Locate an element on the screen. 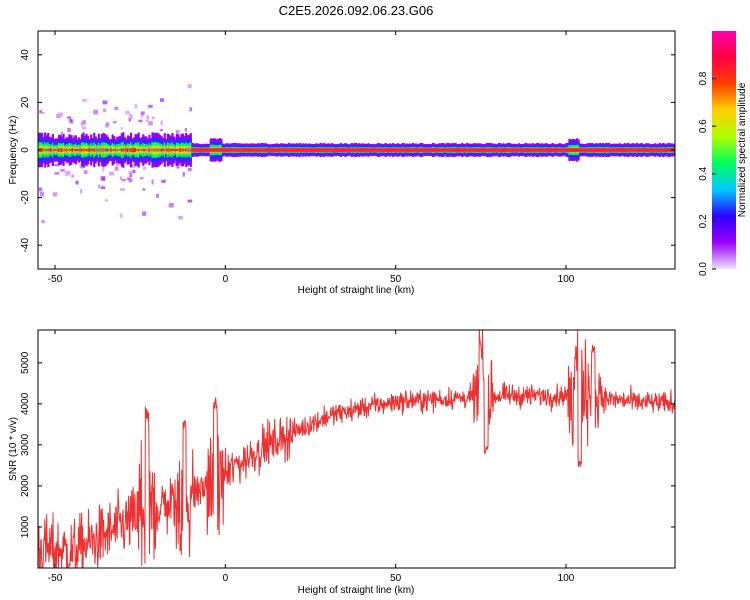  y-tick-label: 4000 is located at coordinates (25, 403).